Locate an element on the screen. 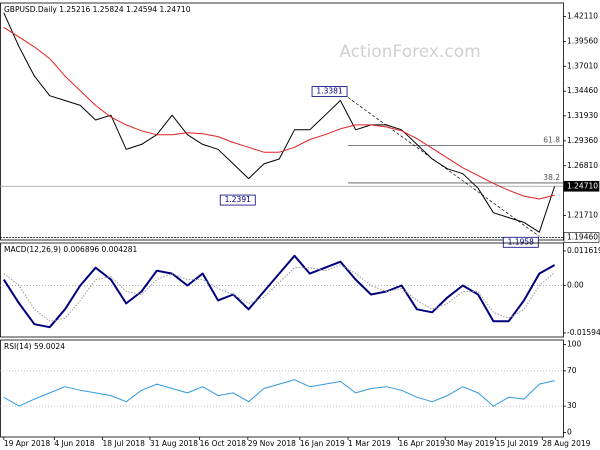 Image resolution: width=600 pixels, height=450 pixels. watermark: ActionForex.com is located at coordinates (409, 52).